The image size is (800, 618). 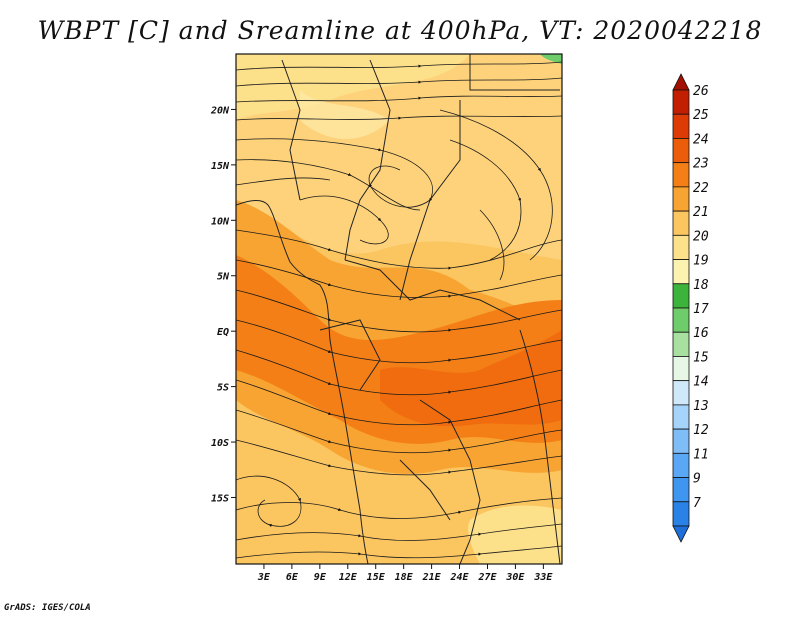 I want to click on lat-tick-label: 20N, so click(x=220, y=110).